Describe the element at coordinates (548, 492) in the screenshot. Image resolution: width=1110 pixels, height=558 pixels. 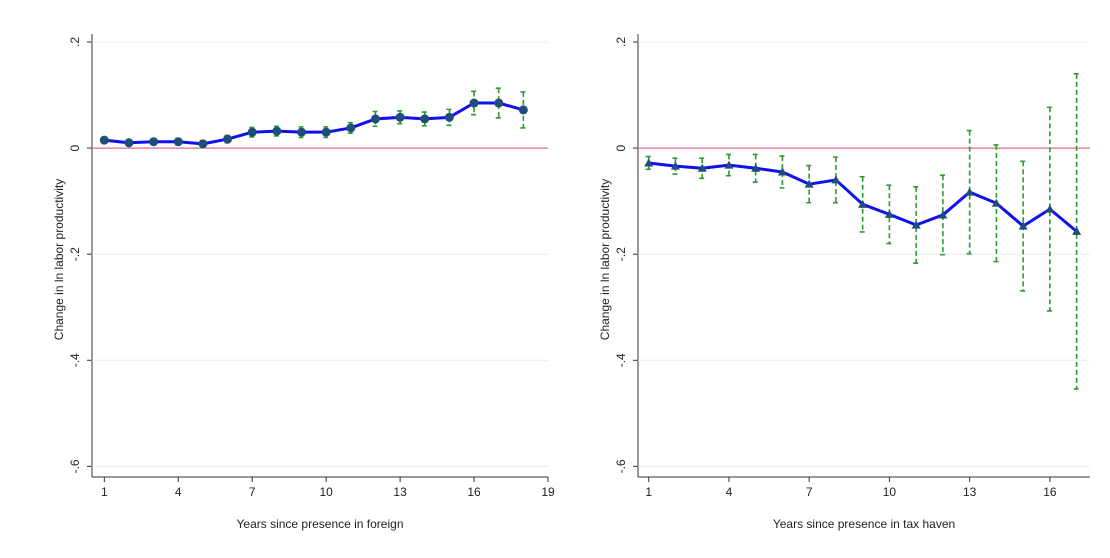
I see `x-tick-label: 19` at that location.